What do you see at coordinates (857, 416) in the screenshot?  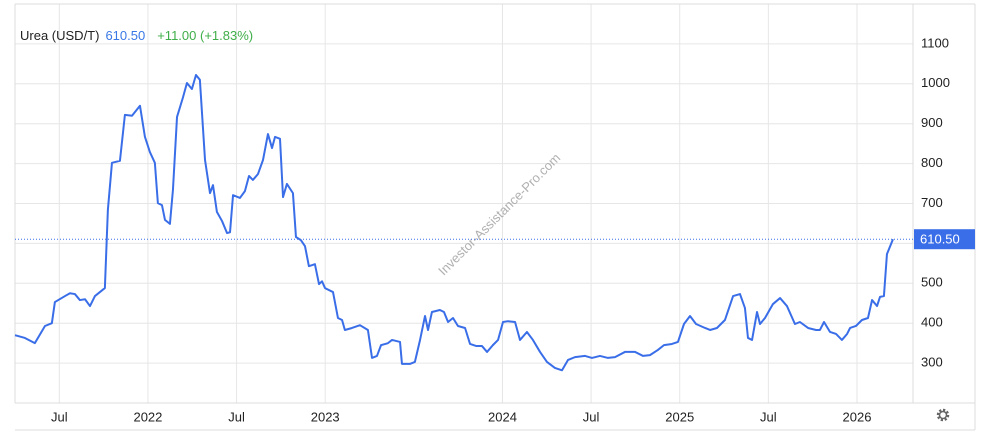 I see `x-tick-label: 2026` at bounding box center [857, 416].